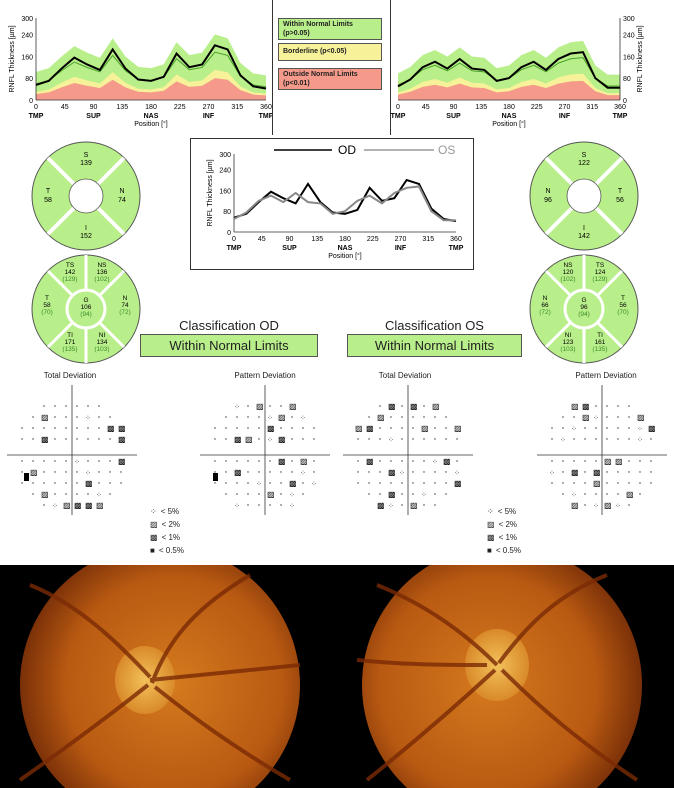 The width and height of the screenshot is (674, 788). Describe the element at coordinates (584, 314) in the screenshot. I see `os-sec-g-ref: (94)` at that location.